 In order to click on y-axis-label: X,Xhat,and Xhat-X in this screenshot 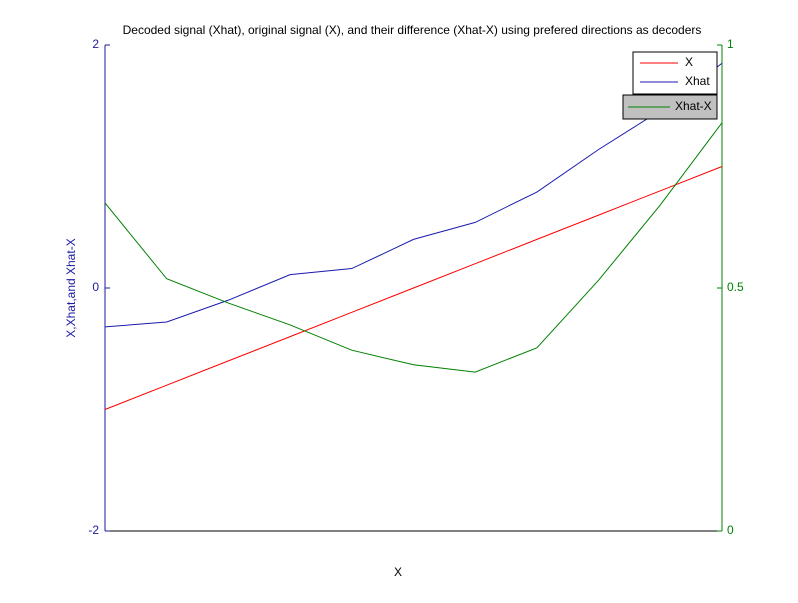, I will do `click(71, 287)`.